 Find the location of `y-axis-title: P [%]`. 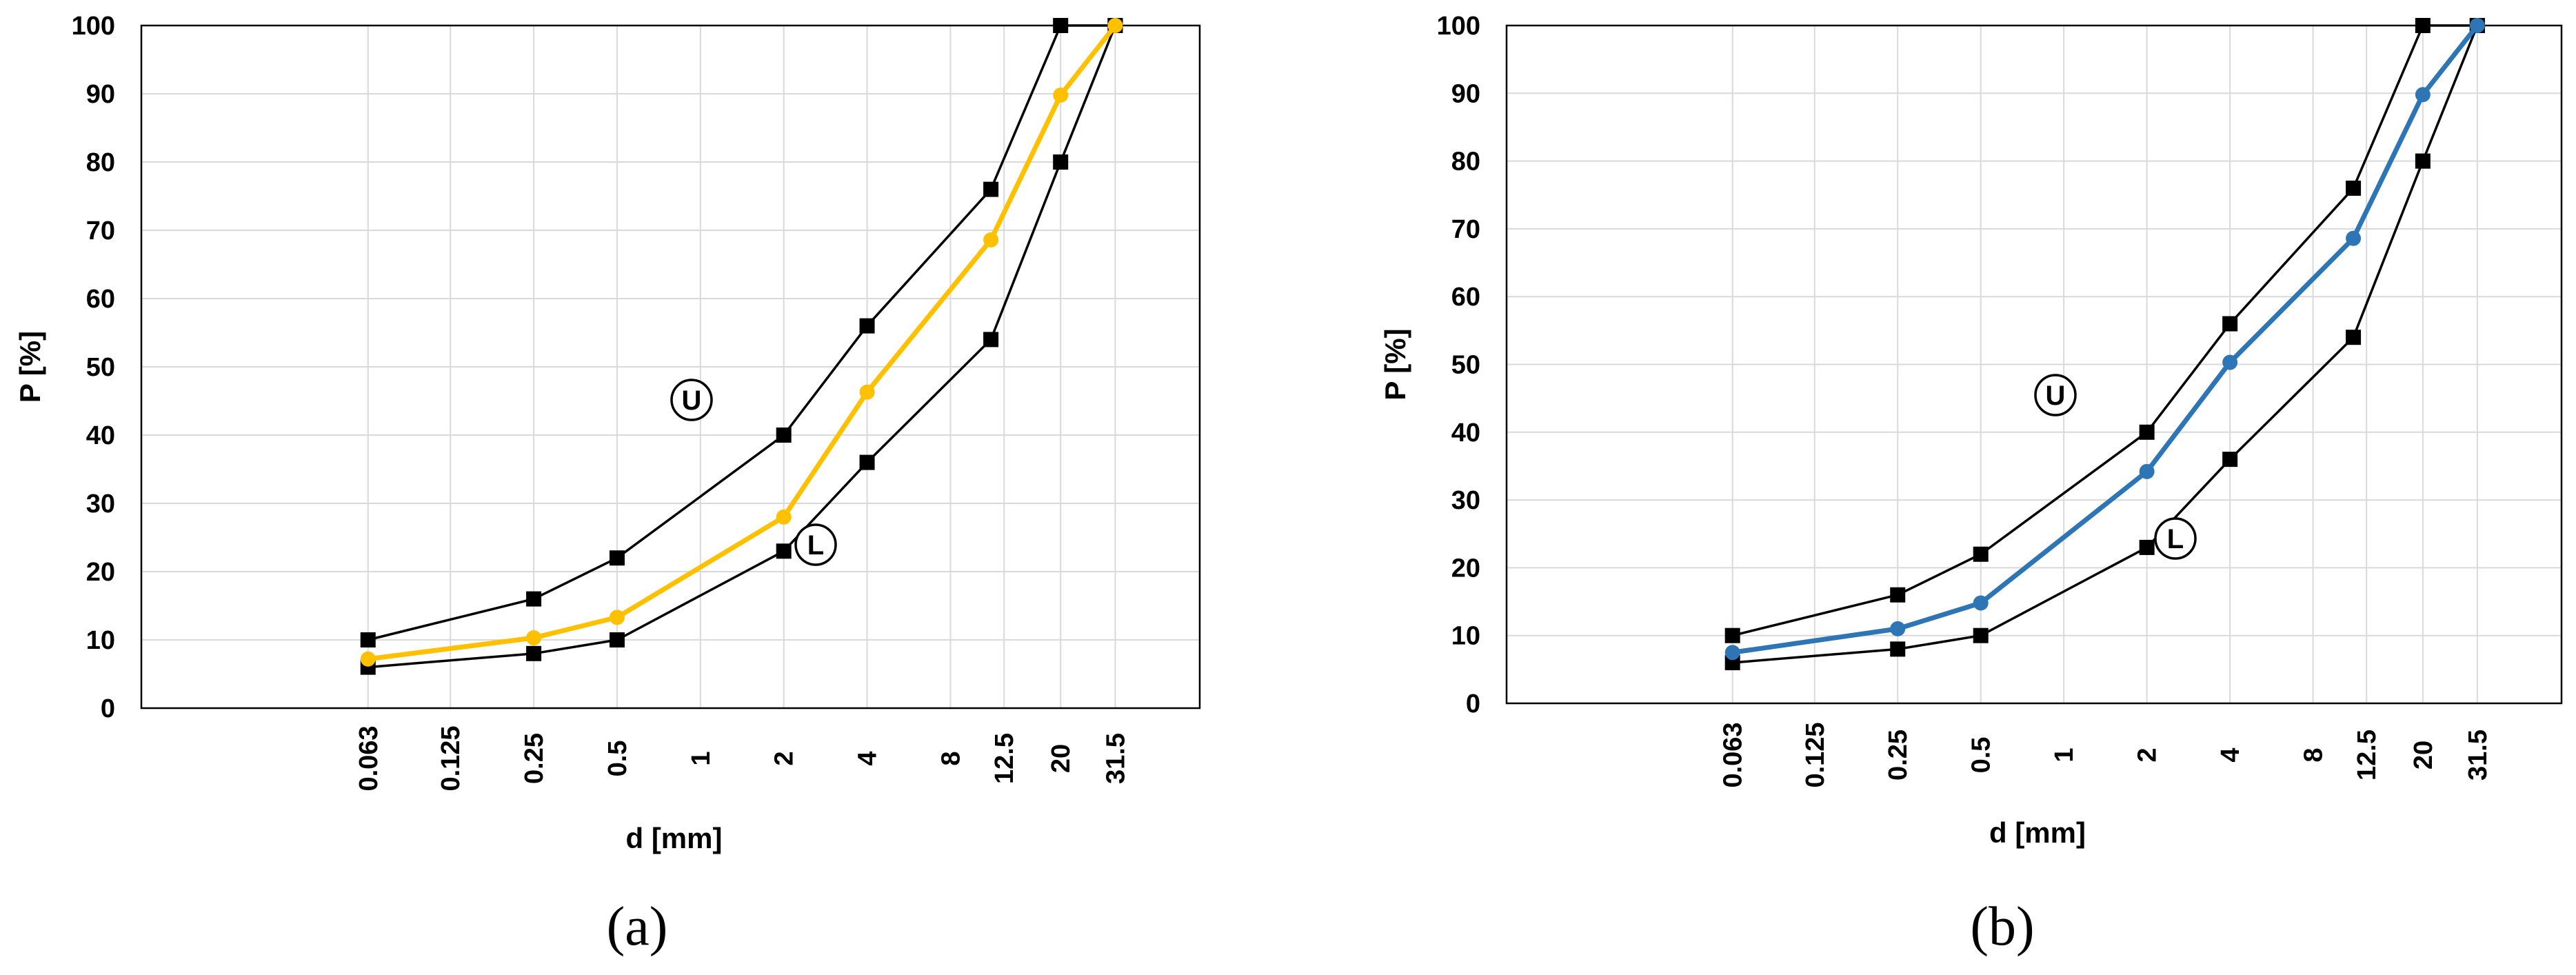

y-axis-title: P [%] is located at coordinates (30, 367).